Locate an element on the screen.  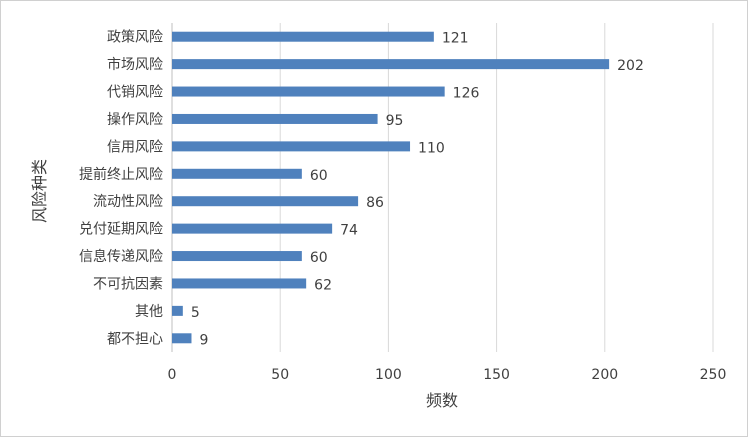
category-label: 不可抗因素 is located at coordinates (128, 284).